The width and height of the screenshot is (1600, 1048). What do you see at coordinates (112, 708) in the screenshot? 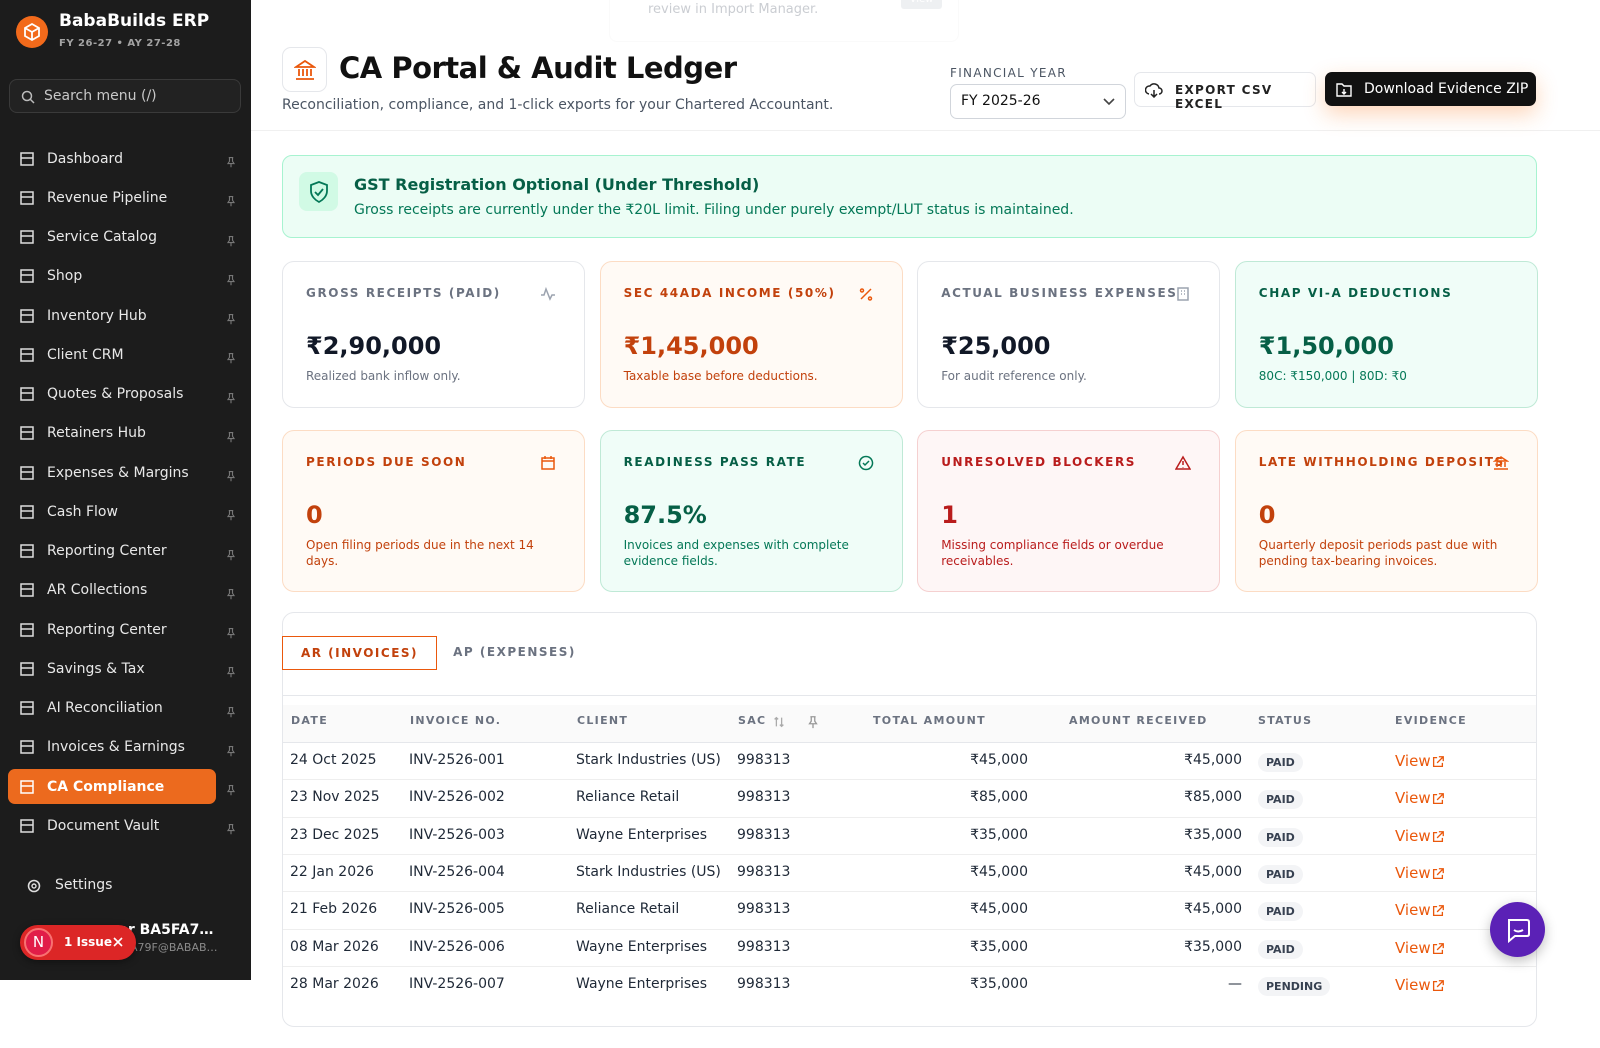
I see `nav-item: AI Reconciliation` at bounding box center [112, 708].